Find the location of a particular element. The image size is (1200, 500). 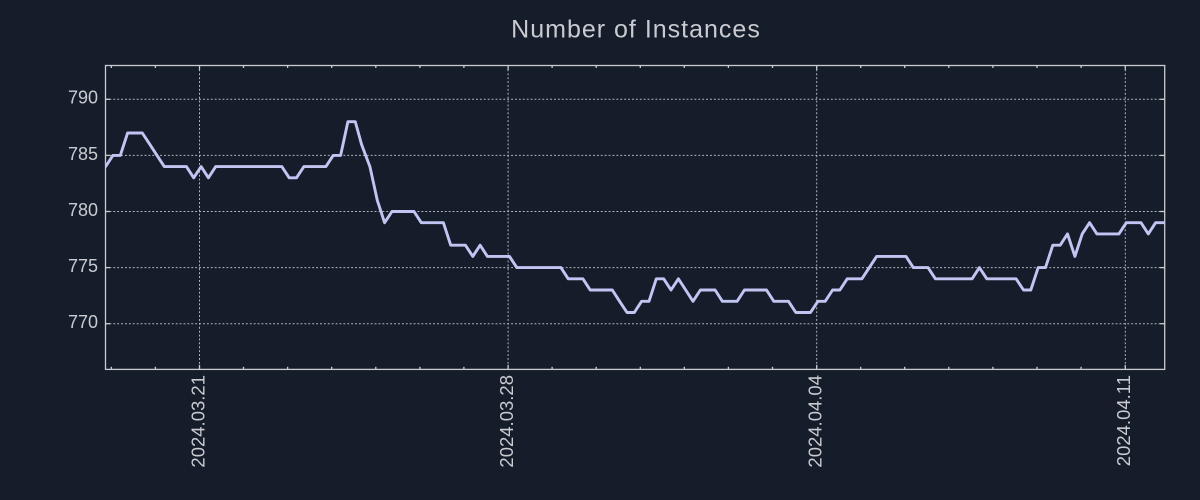

svg-text: 790 is located at coordinates (83, 98).